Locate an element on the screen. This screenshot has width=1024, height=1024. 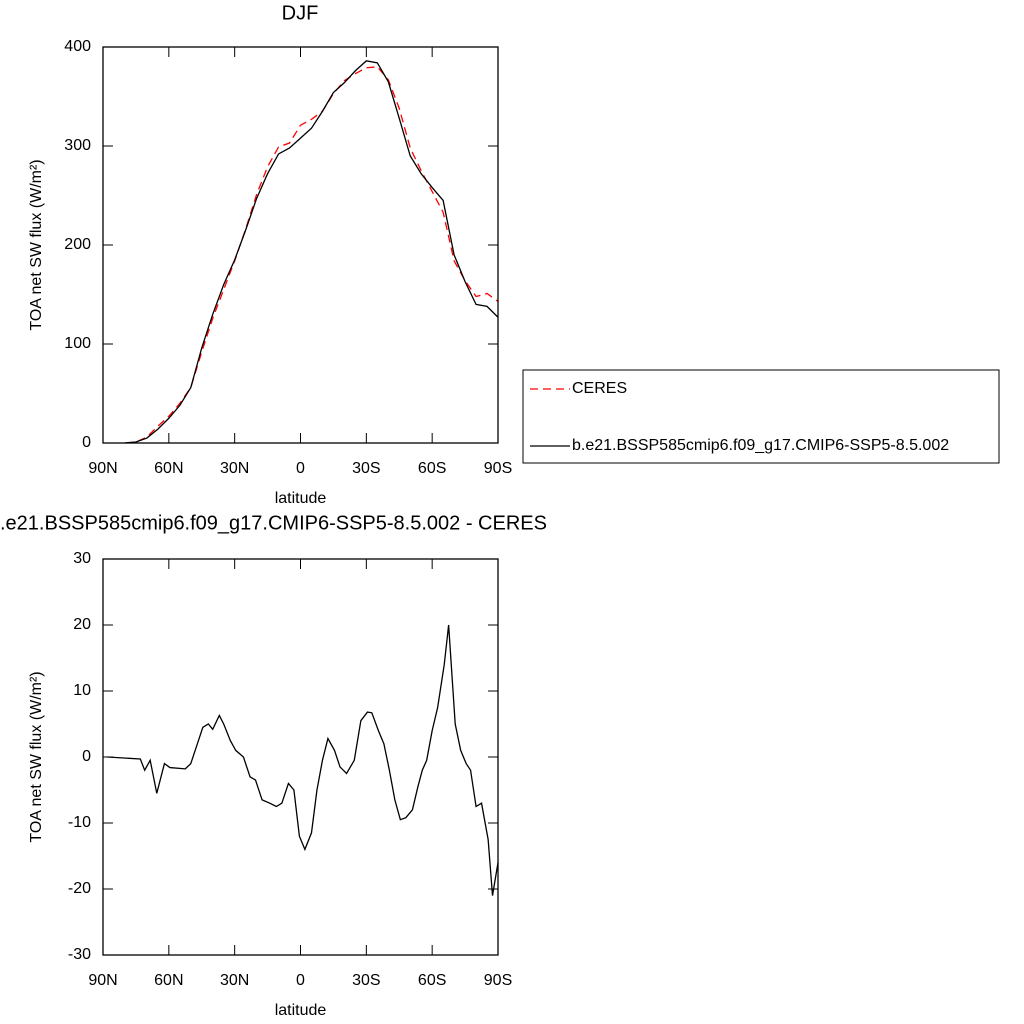
y-tick-label: -10 is located at coordinates (79, 822).